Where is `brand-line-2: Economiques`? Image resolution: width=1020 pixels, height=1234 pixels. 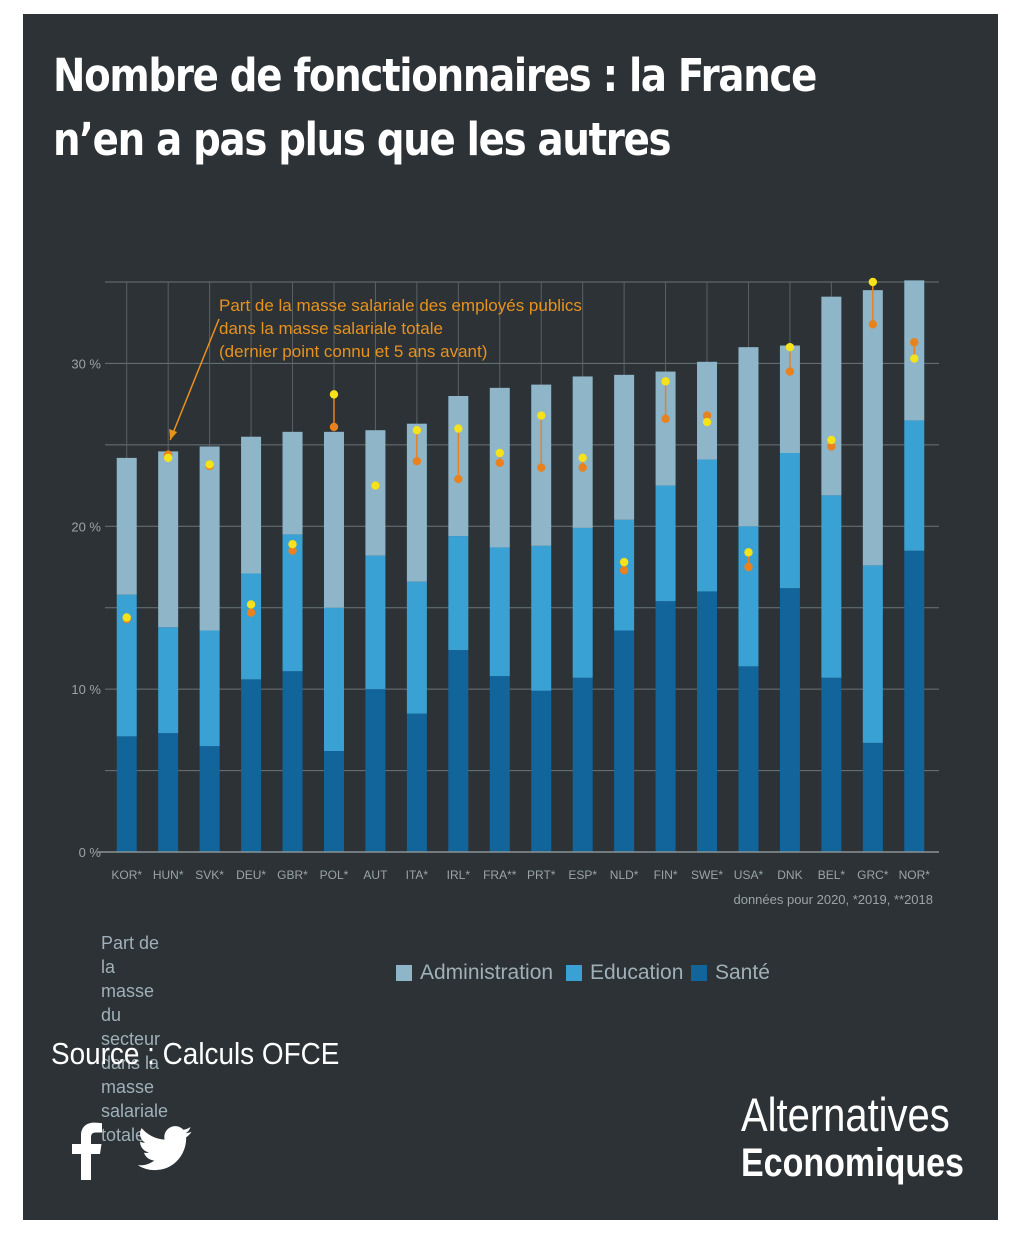
brand-line-2: Economiques is located at coordinates (852, 1163).